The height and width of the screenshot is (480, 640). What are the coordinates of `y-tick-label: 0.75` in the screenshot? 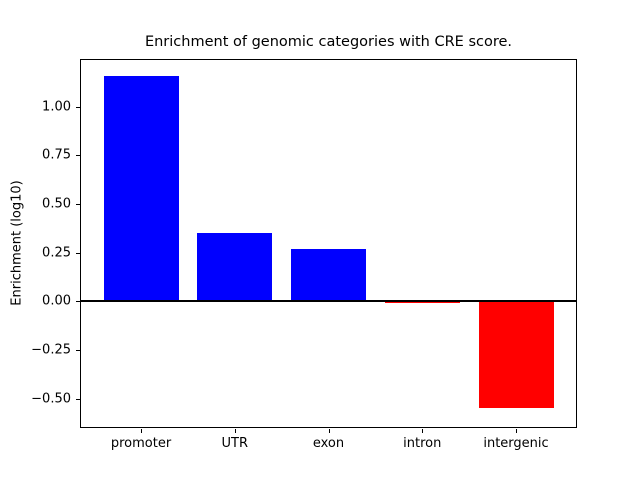 It's located at (56, 155).